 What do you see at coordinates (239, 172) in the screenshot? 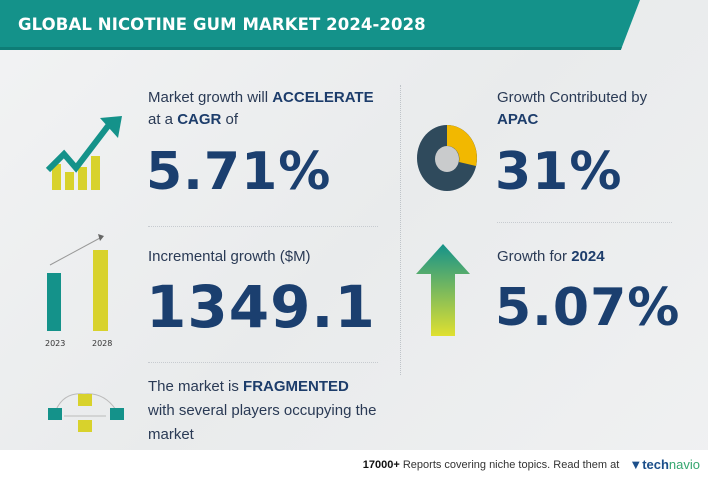
I see `cagr-value: 5.71%` at bounding box center [239, 172].